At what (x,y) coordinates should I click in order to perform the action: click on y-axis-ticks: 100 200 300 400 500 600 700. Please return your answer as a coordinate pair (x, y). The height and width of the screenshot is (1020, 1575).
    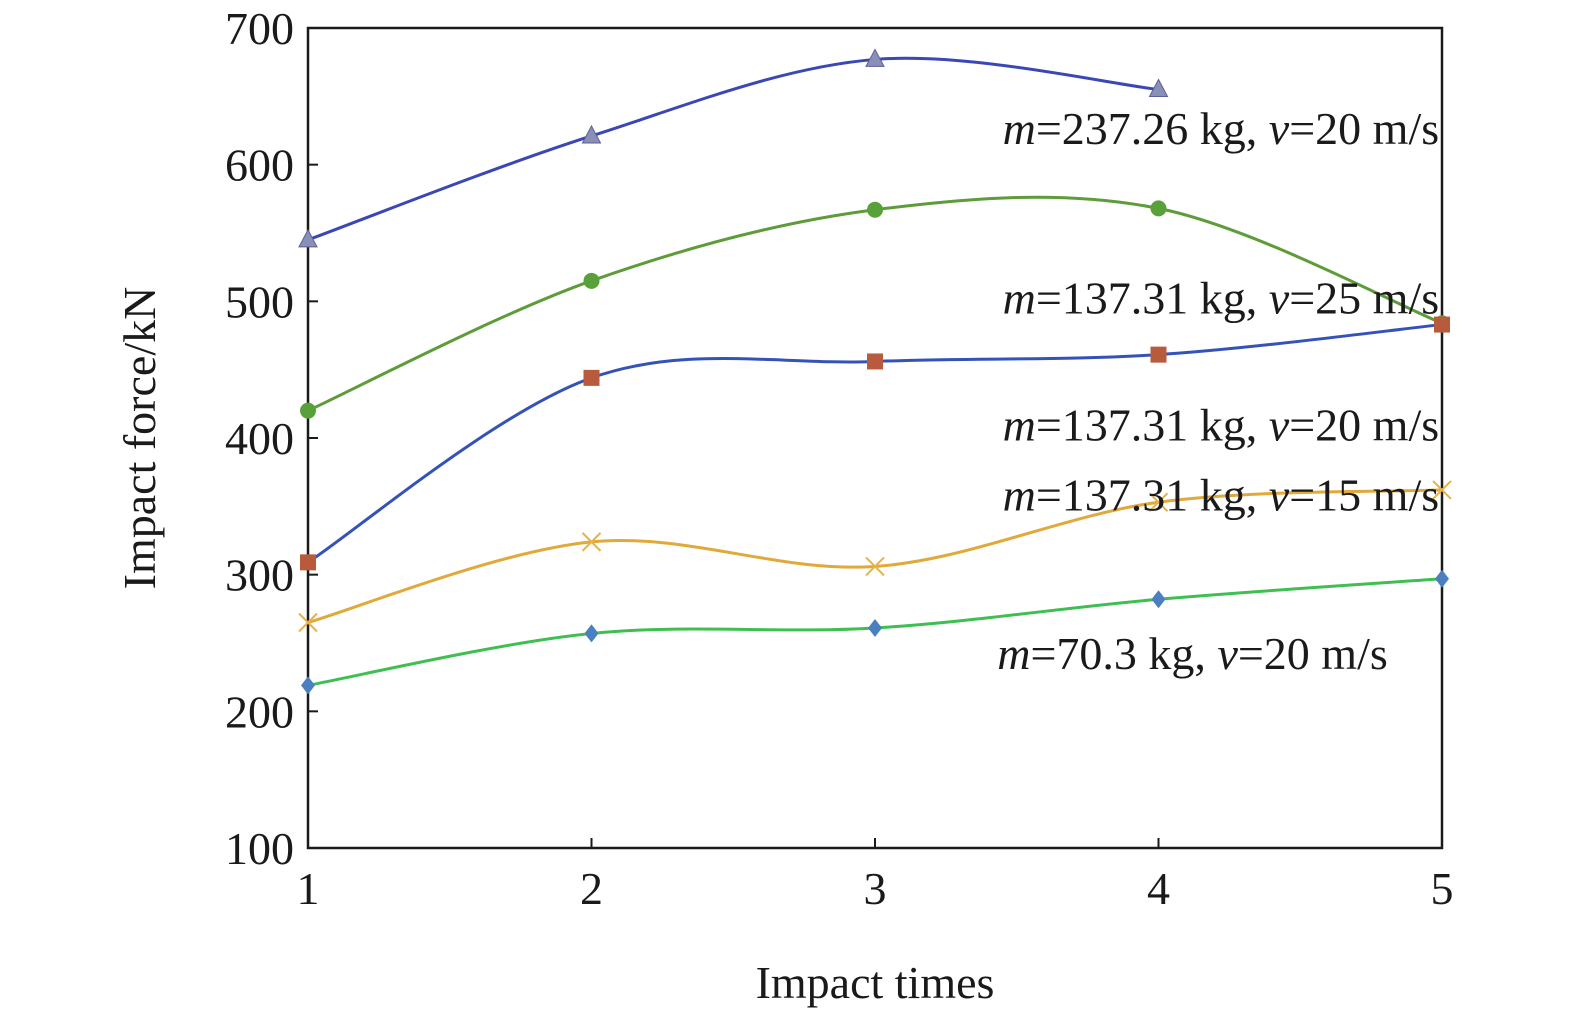
    Looking at the image, I should click on (271, 438).